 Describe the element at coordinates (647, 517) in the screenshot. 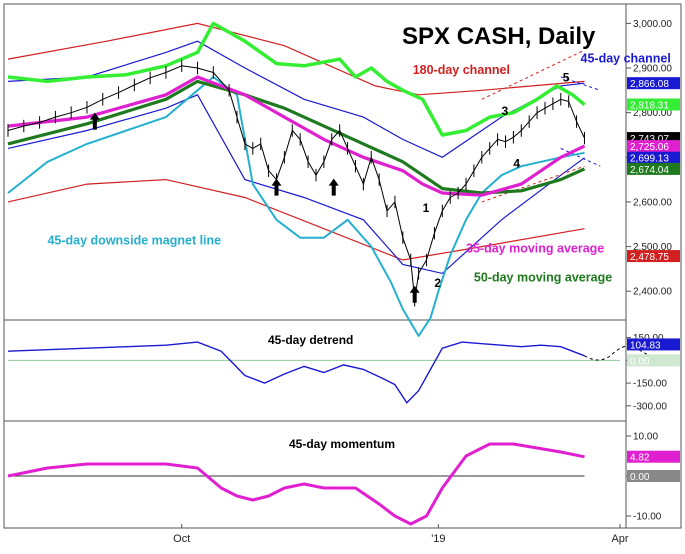

I see `momentum-tick--10: -10.00` at that location.